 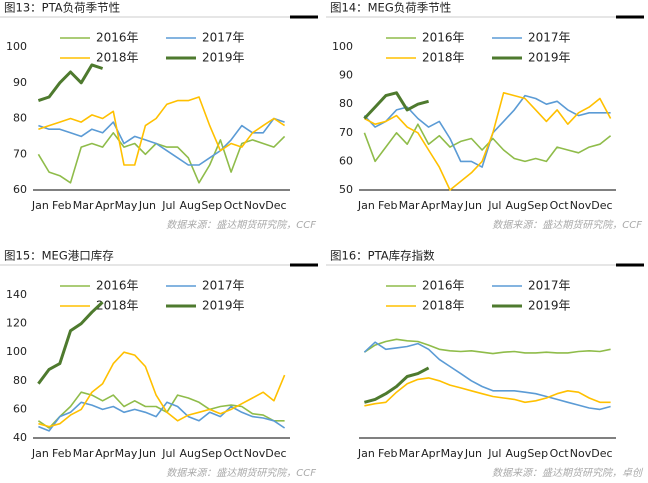 What do you see at coordinates (390, 8) in the screenshot?
I see `chart-title: 图14：MEG负荷季节性` at bounding box center [390, 8].